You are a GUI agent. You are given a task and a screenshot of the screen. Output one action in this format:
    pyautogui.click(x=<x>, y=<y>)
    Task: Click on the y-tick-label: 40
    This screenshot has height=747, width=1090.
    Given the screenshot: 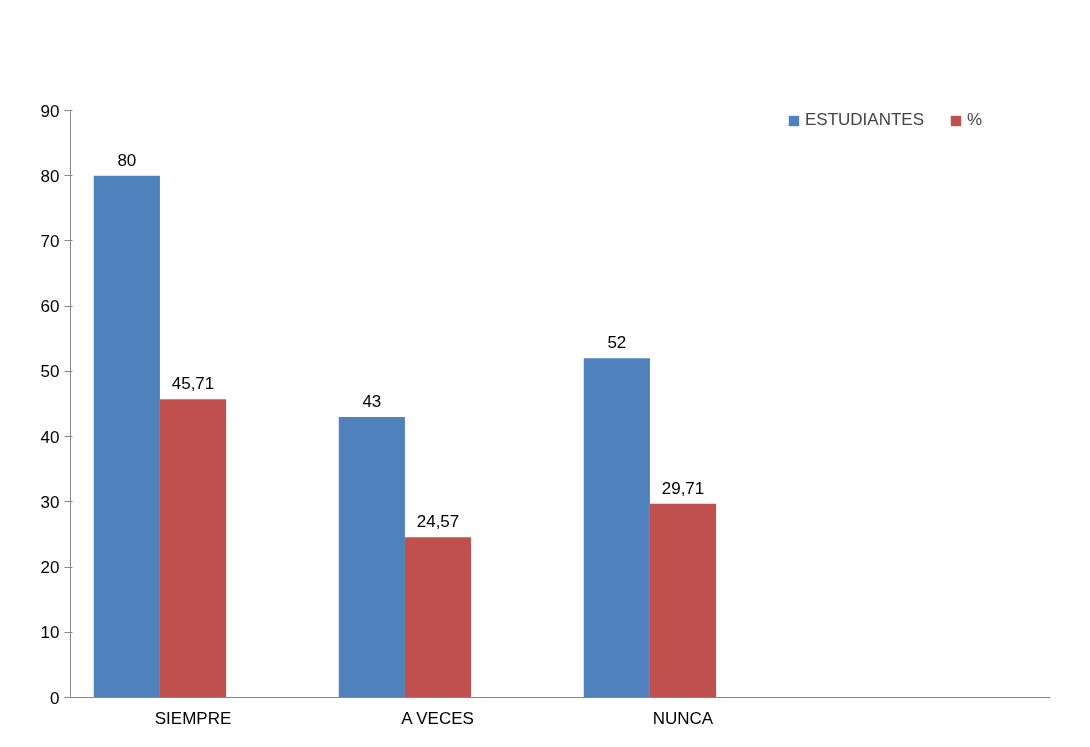 What is the action you would take?
    pyautogui.click(x=50, y=437)
    